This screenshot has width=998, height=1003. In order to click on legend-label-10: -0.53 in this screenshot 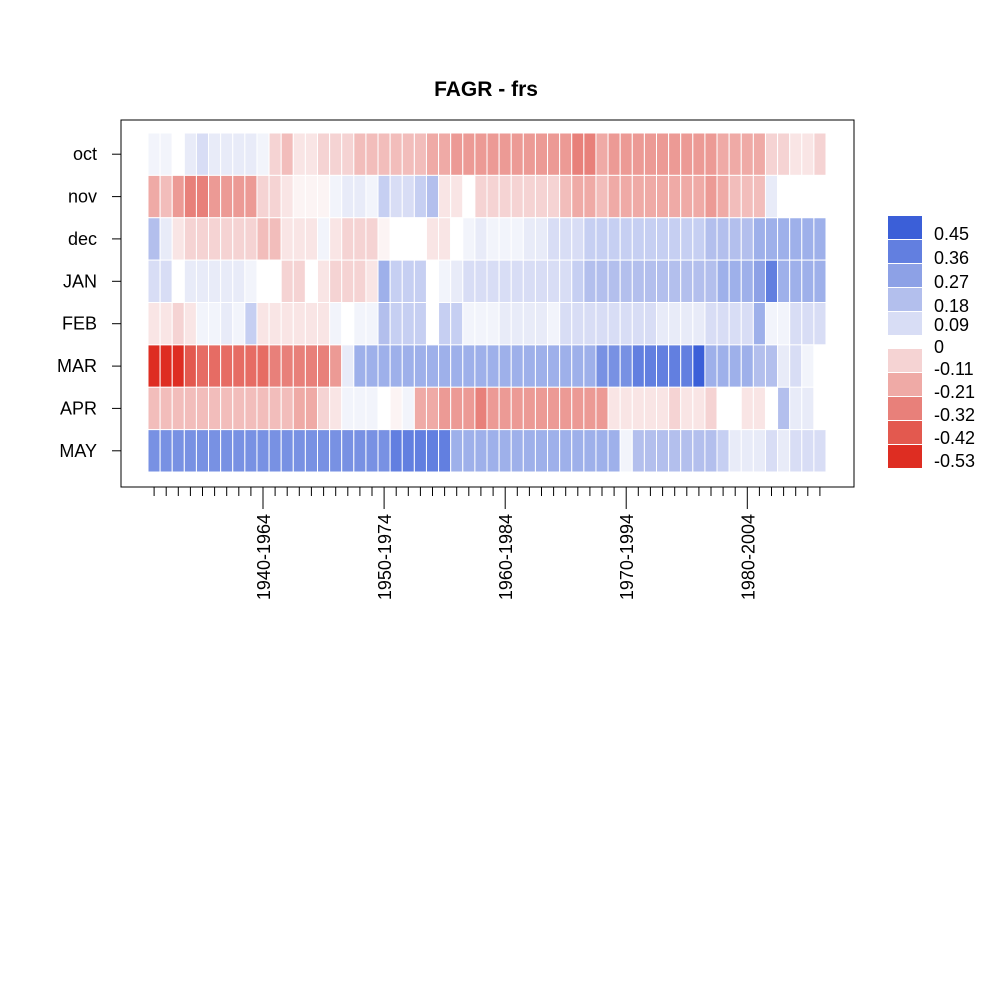, I will do `click(954, 461)`.